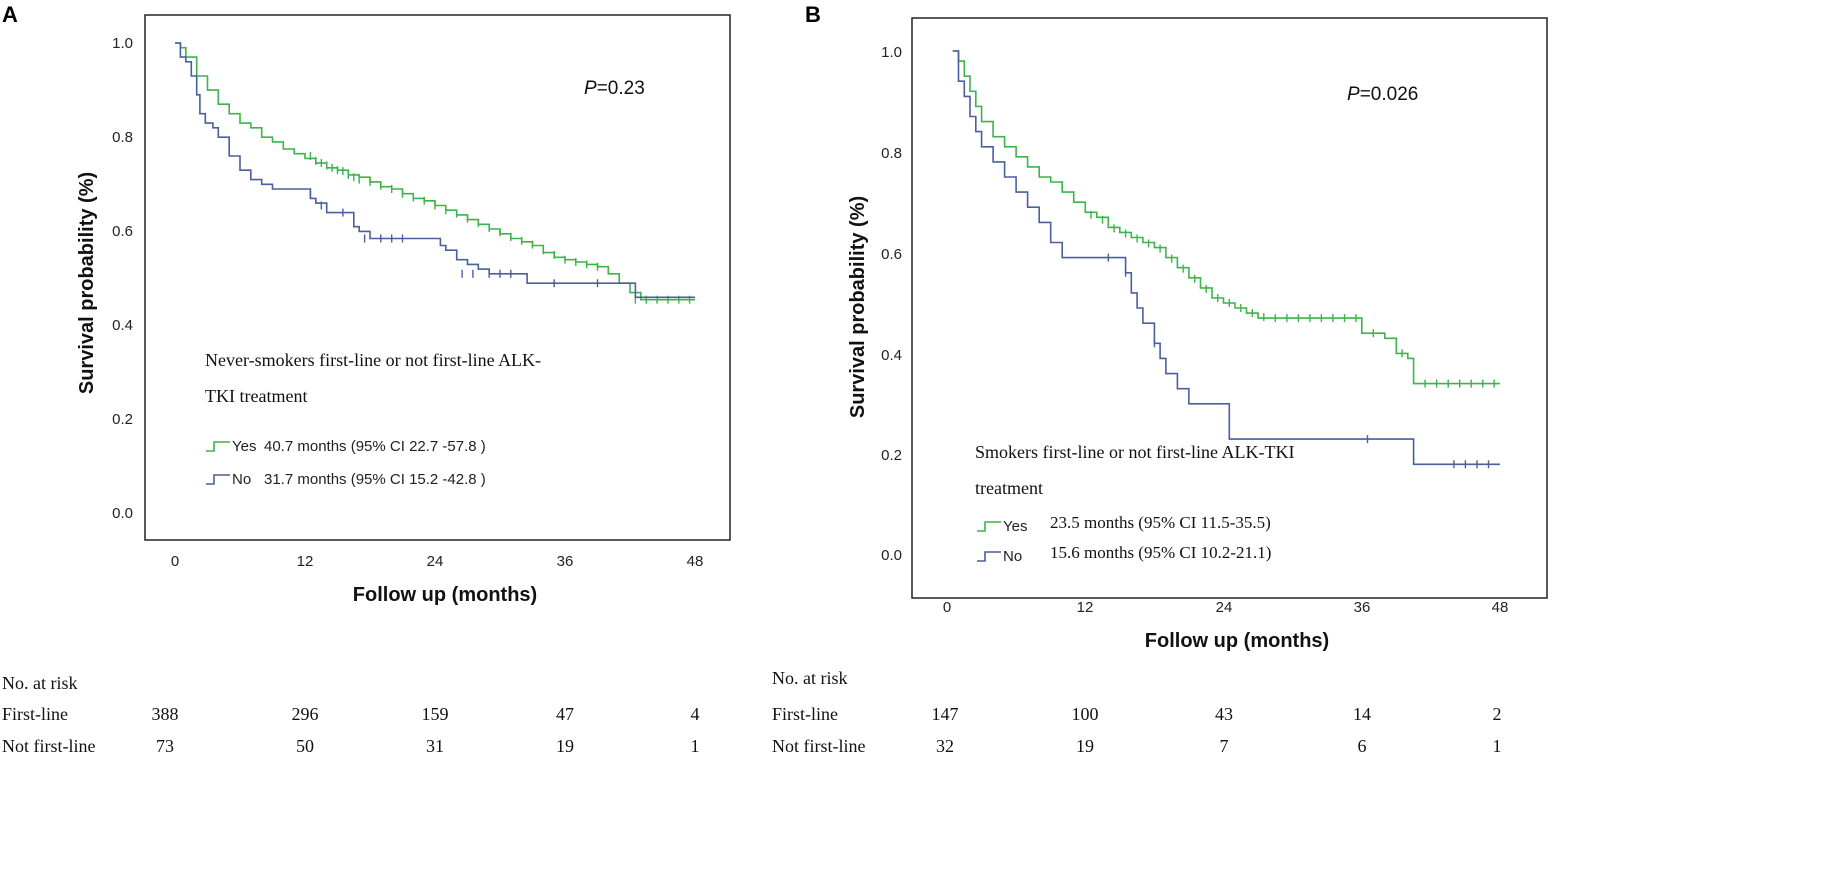  I want to click on panel-b-p-prefix: P, so click(1353, 94).